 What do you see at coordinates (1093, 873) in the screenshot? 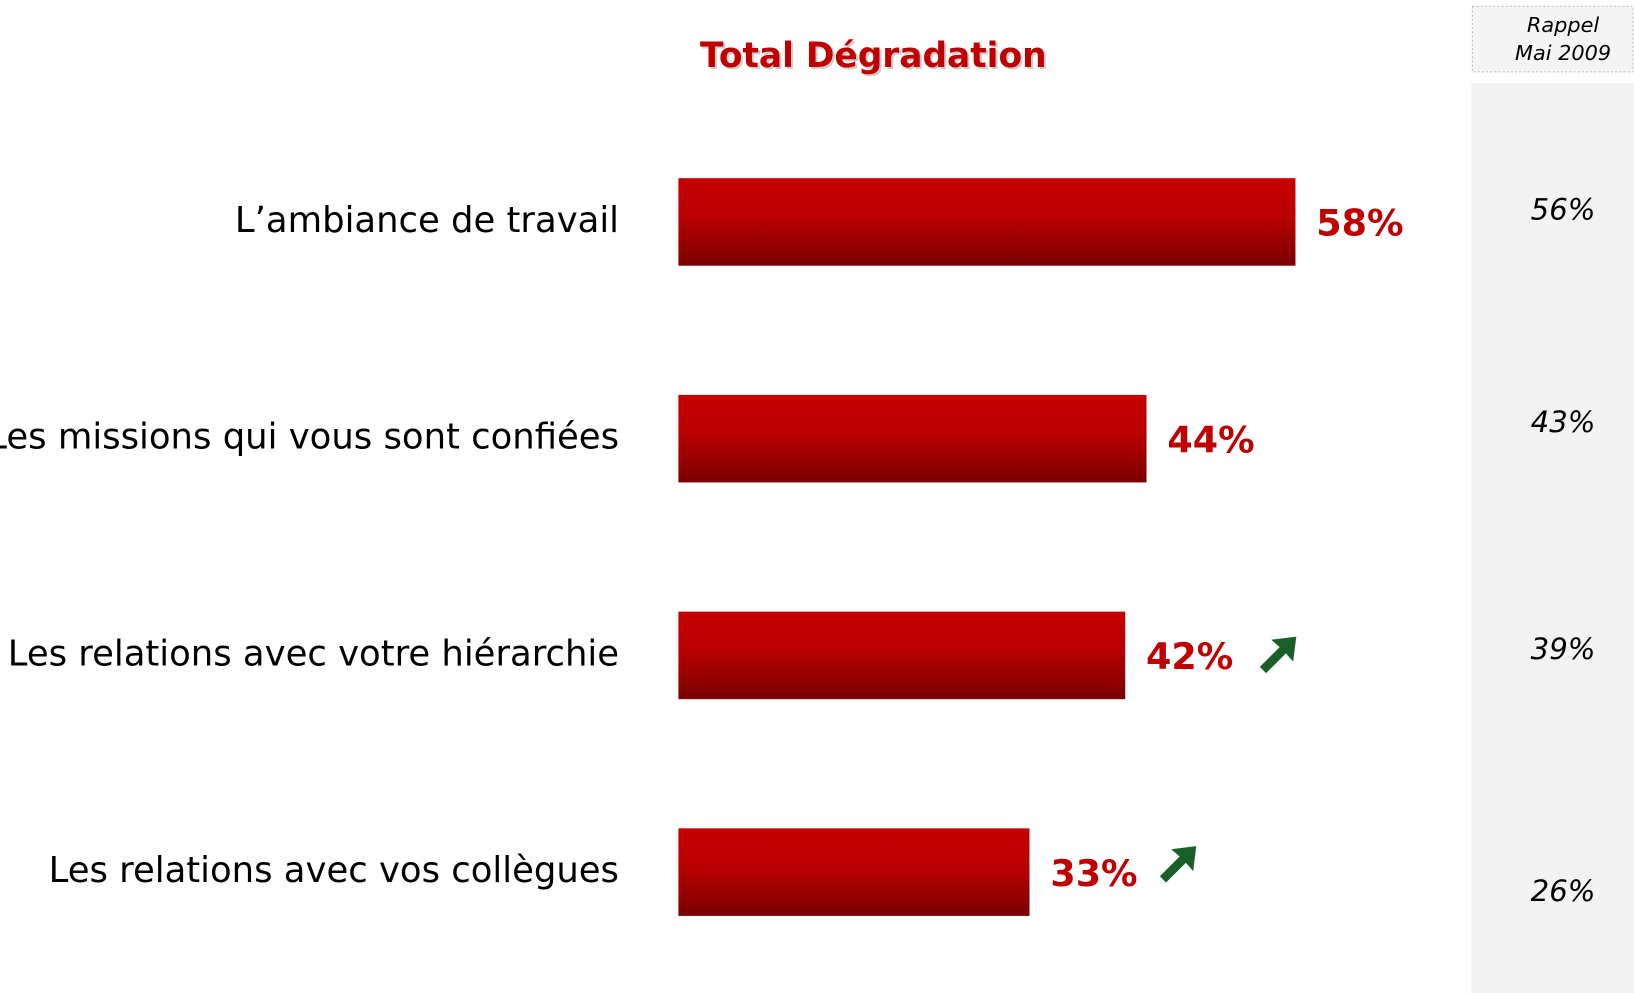
I see `value-label: 33%` at bounding box center [1093, 873].